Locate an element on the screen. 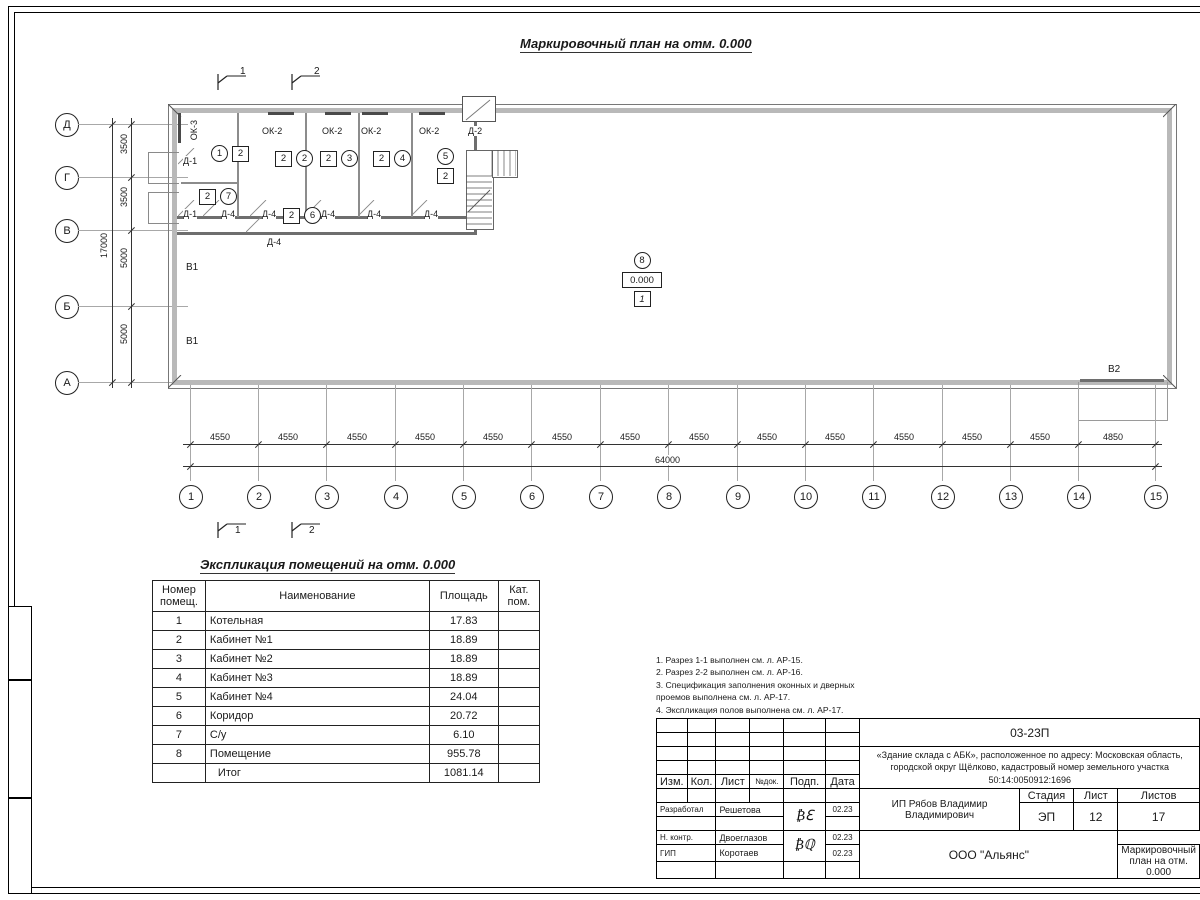 The width and height of the screenshot is (1200, 900). grid-label-2: 2 is located at coordinates (259, 497).